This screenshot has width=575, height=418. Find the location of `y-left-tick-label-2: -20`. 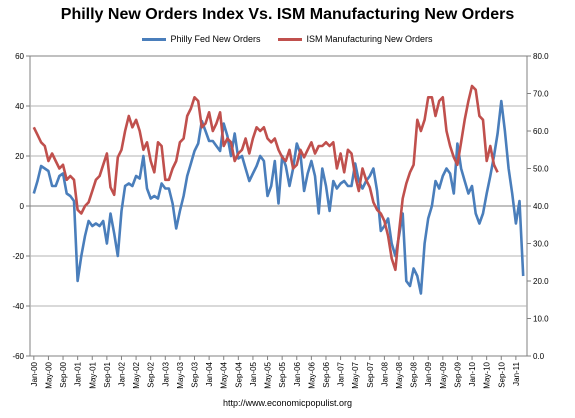

y-left-tick-label-2: -20 is located at coordinates (18, 256).